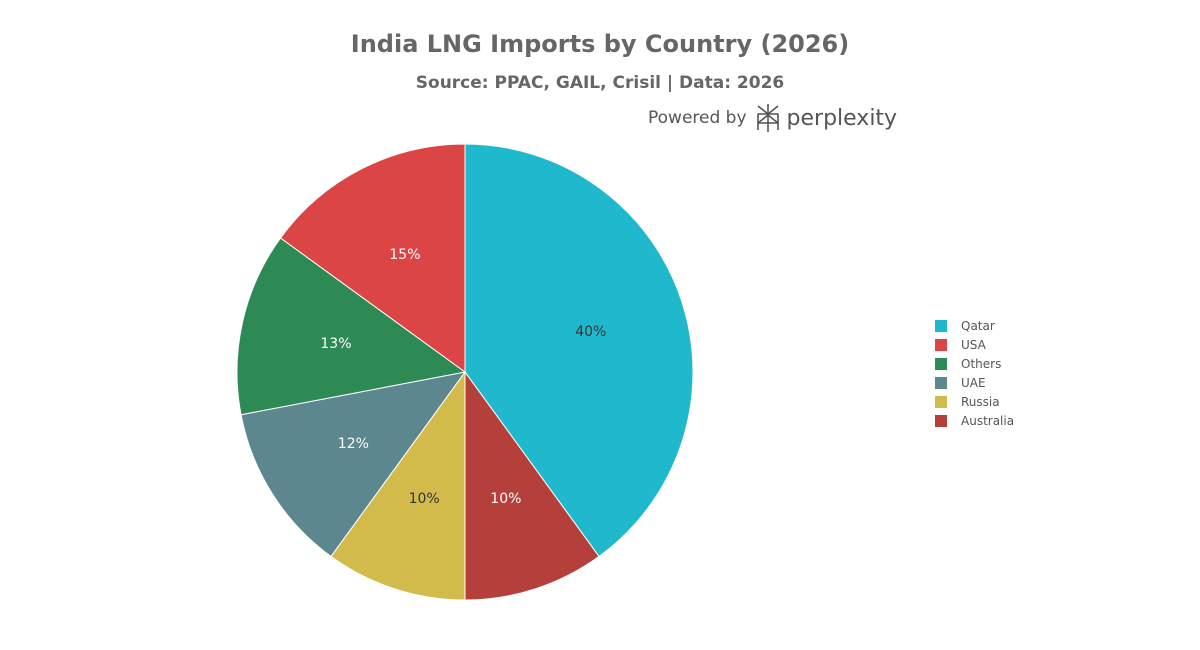 Image resolution: width=1200 pixels, height=650 pixels. I want to click on chart-subtitle: Source: PPAC, GAIL, Crisil | Data: 2026, so click(600, 83).